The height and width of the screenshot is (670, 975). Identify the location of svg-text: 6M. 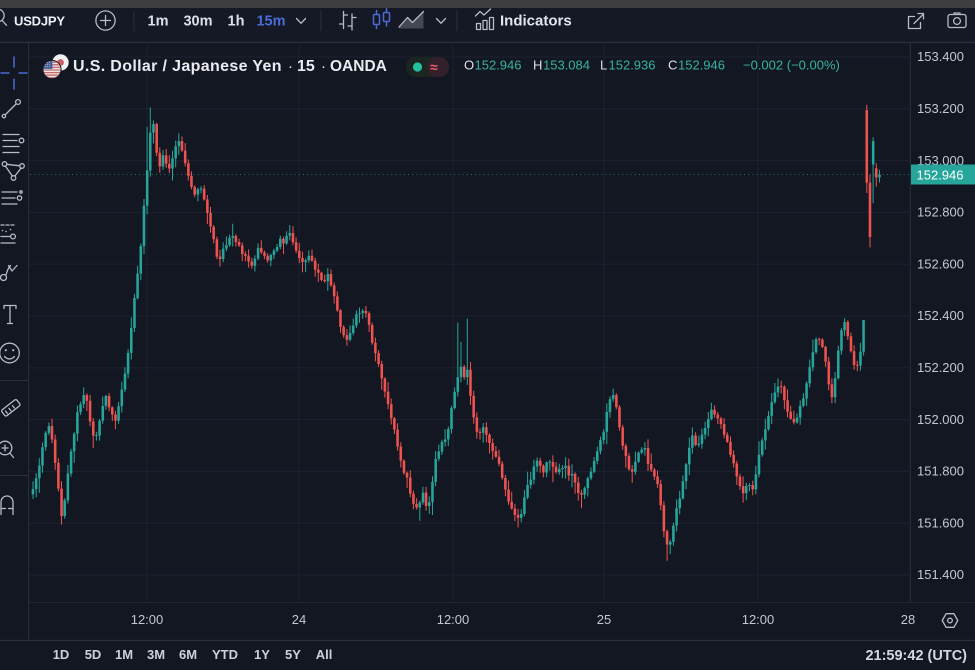
(188, 654).